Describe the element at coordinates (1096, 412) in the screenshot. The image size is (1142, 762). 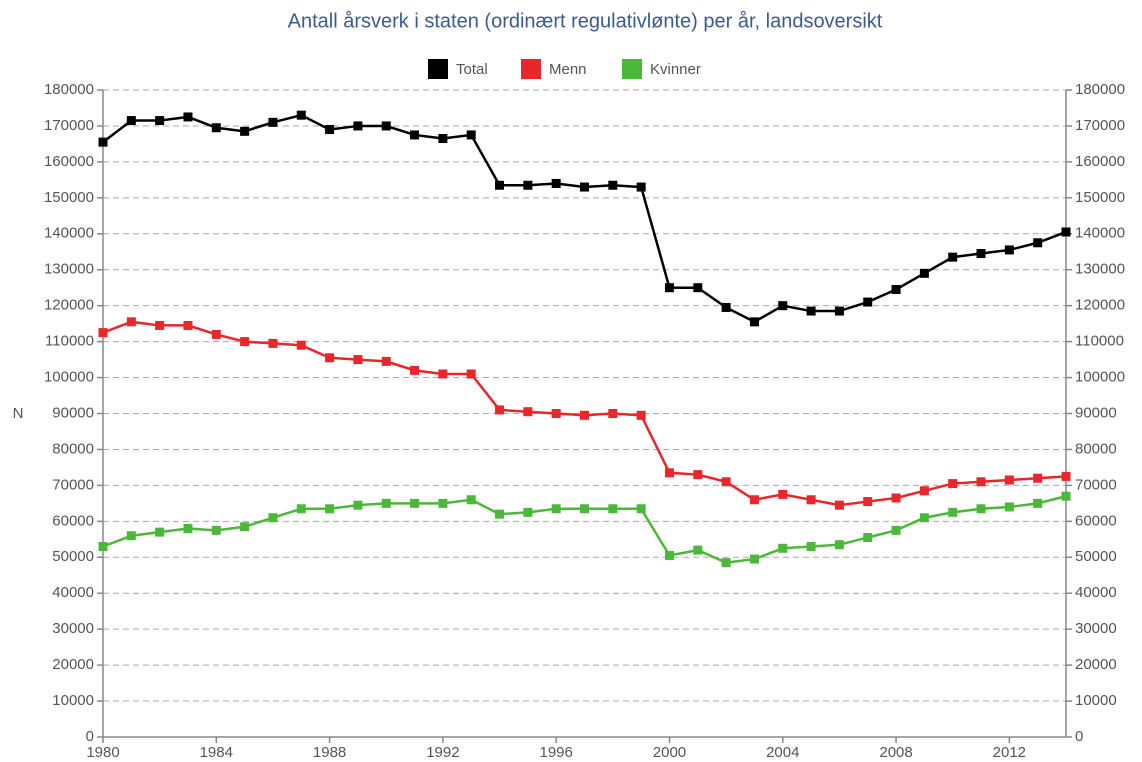
I see `y2-tick-label: 90000` at that location.